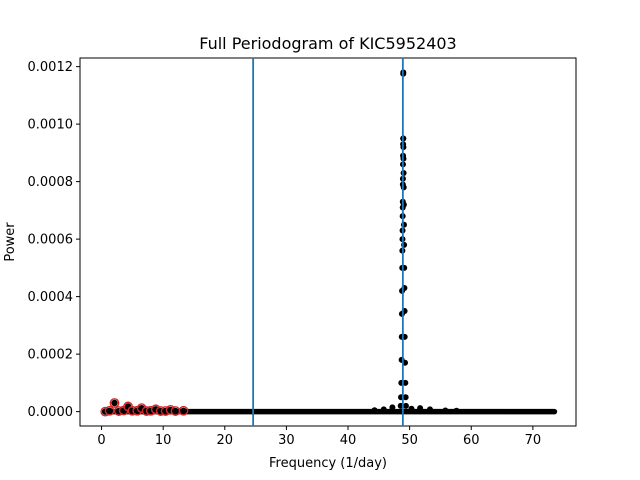  What do you see at coordinates (327, 43) in the screenshot?
I see `chart-title: Full Periodogram of KIC5952403` at bounding box center [327, 43].